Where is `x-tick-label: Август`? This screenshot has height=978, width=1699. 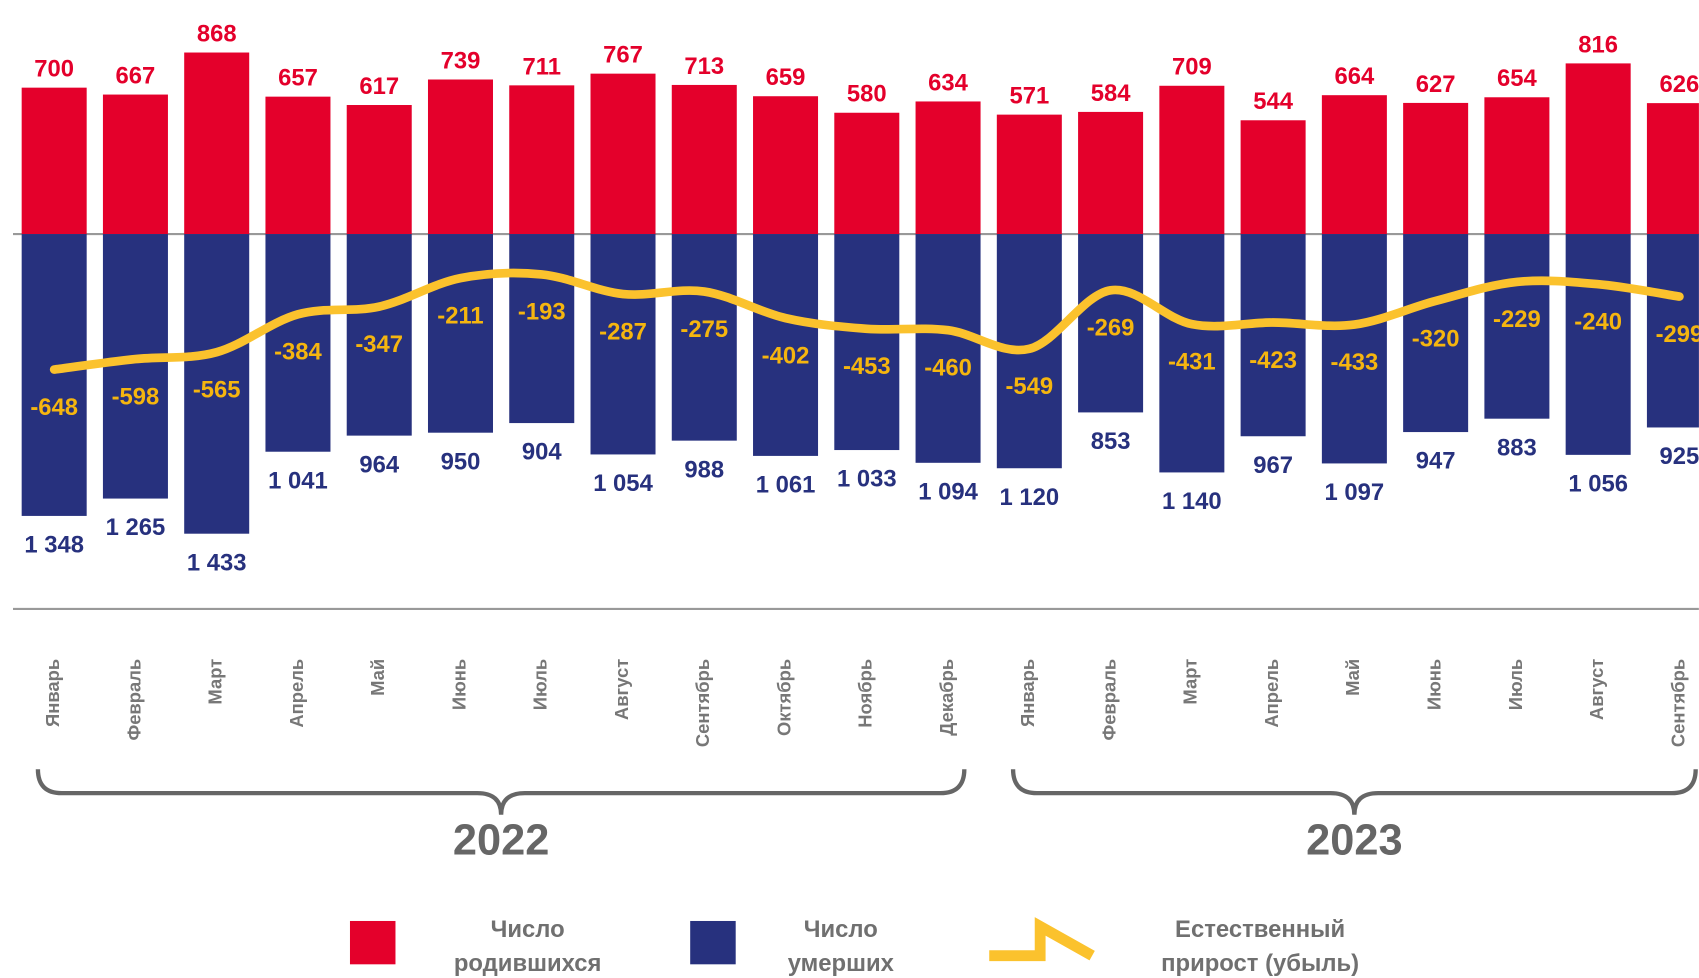
x-tick-label: Август is located at coordinates (1596, 689).